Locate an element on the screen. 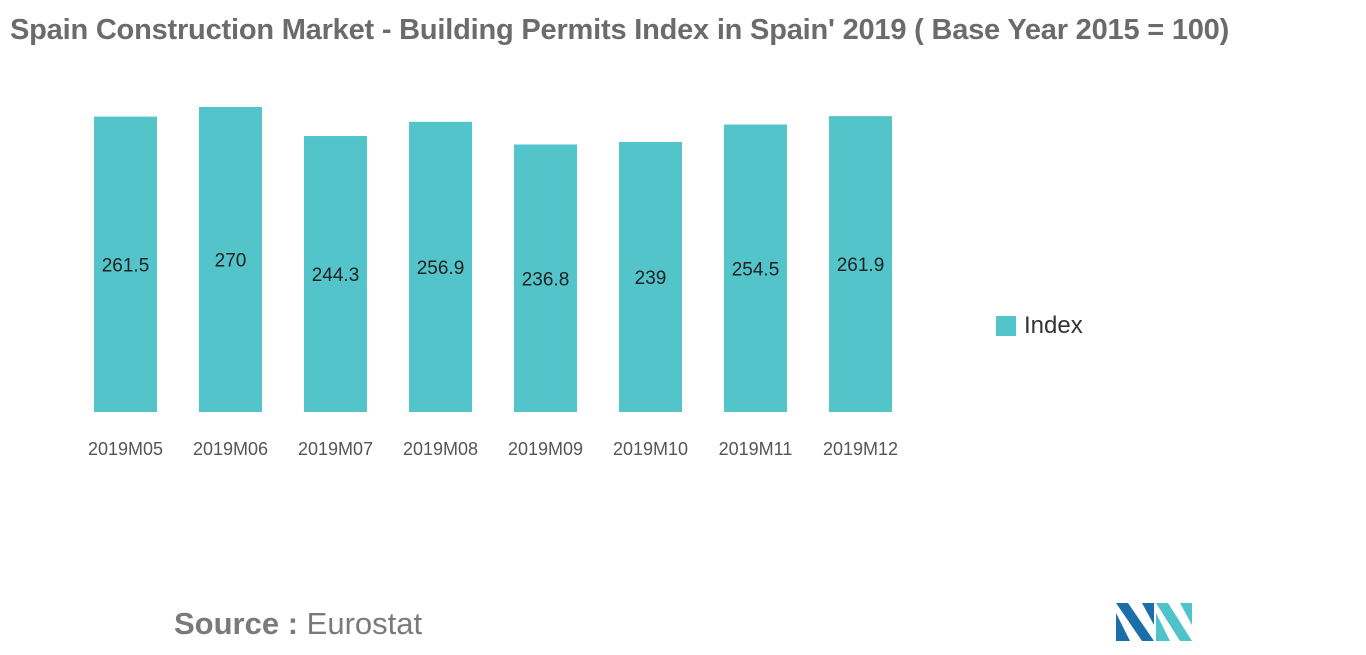 The image size is (1366, 655). bar-2019M06 is located at coordinates (230, 259).